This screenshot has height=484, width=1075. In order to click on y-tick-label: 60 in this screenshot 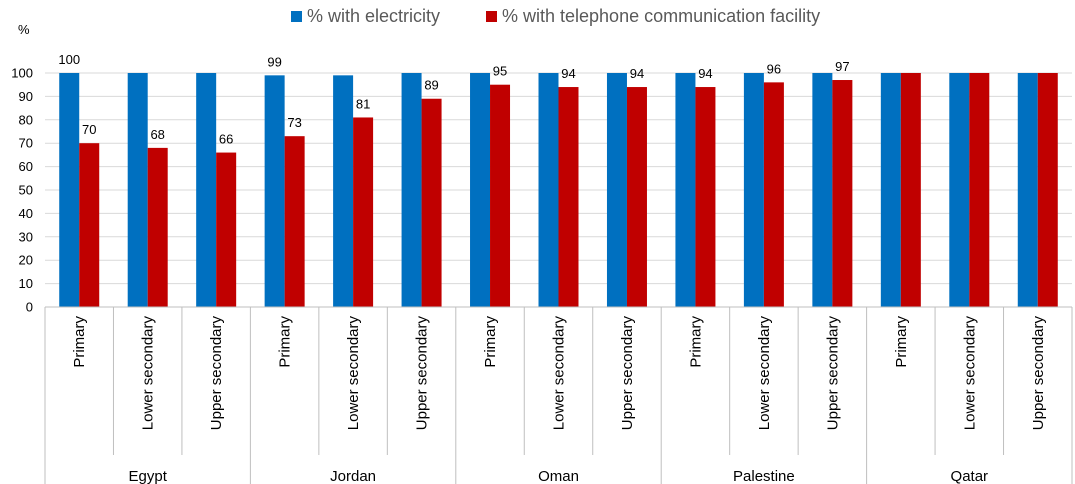, I will do `click(26, 166)`.